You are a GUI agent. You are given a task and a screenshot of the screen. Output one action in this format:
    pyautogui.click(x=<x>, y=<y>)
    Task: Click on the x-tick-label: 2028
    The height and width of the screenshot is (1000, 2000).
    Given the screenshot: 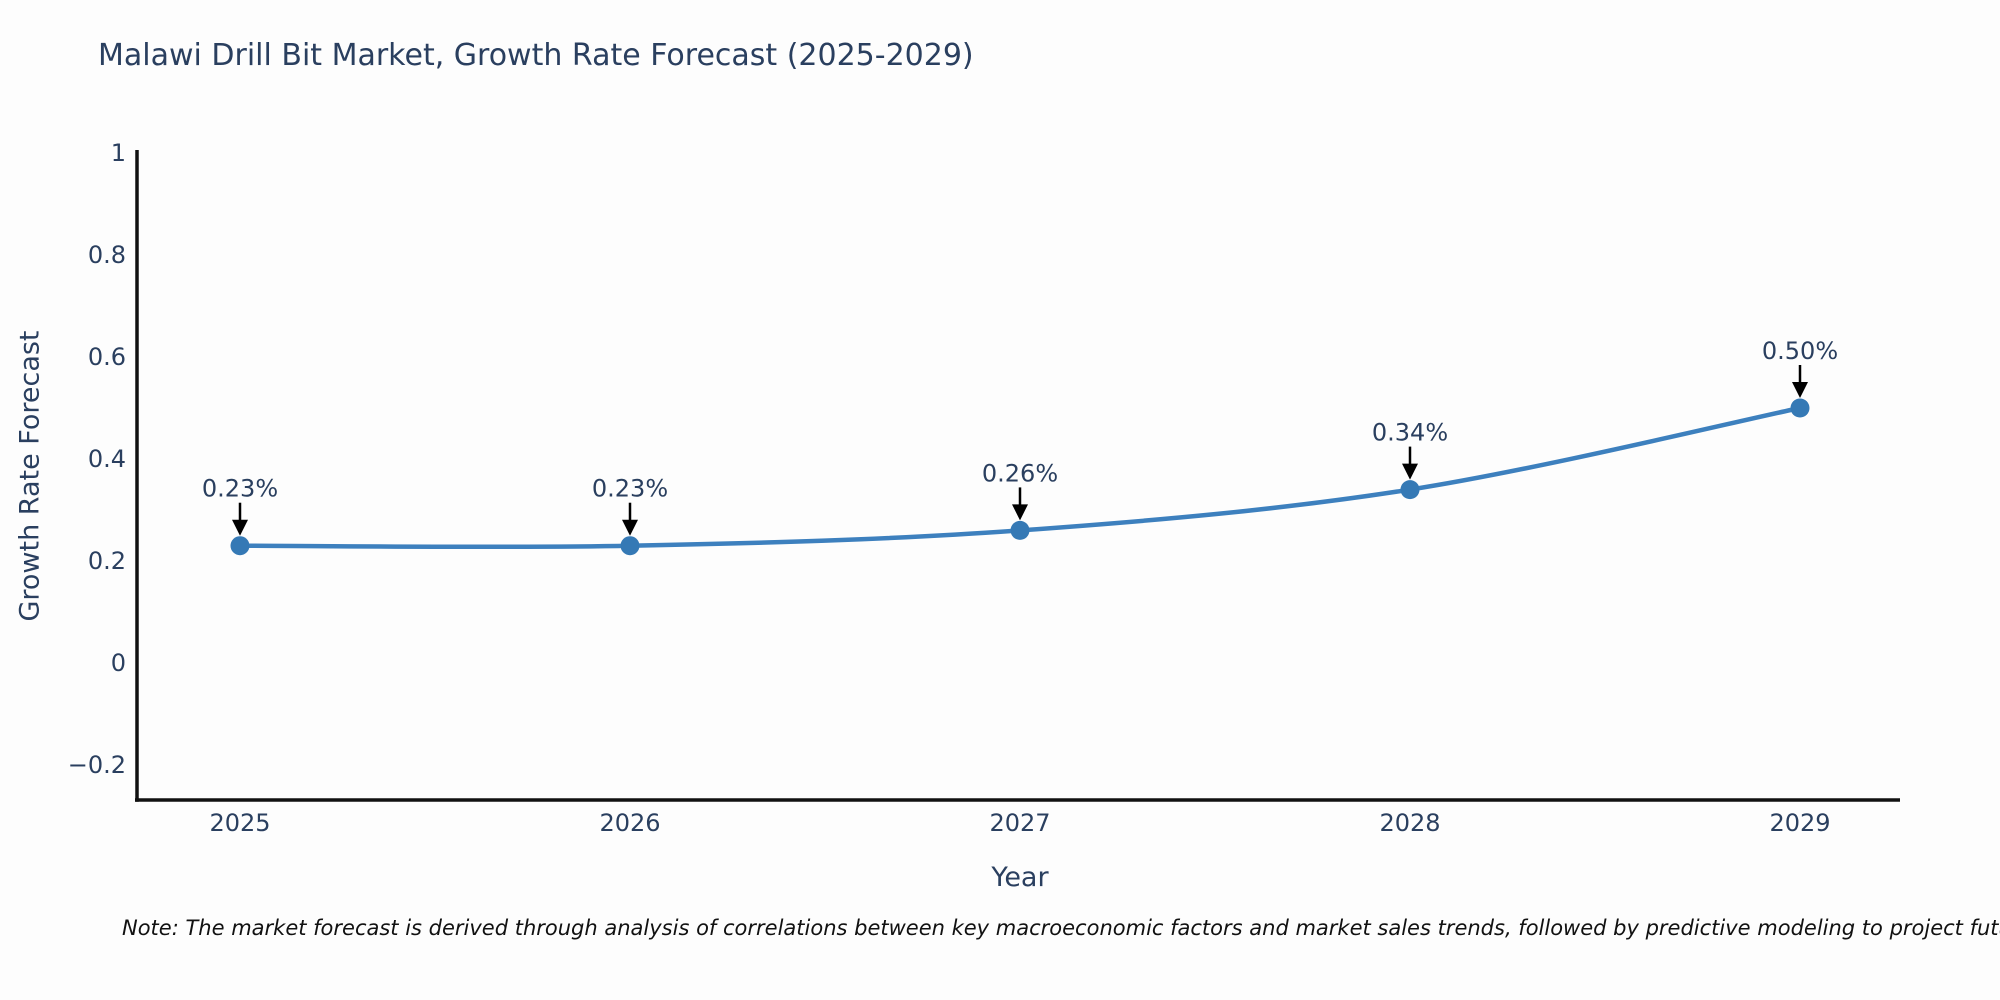 What is the action you would take?
    pyautogui.click(x=1409, y=823)
    